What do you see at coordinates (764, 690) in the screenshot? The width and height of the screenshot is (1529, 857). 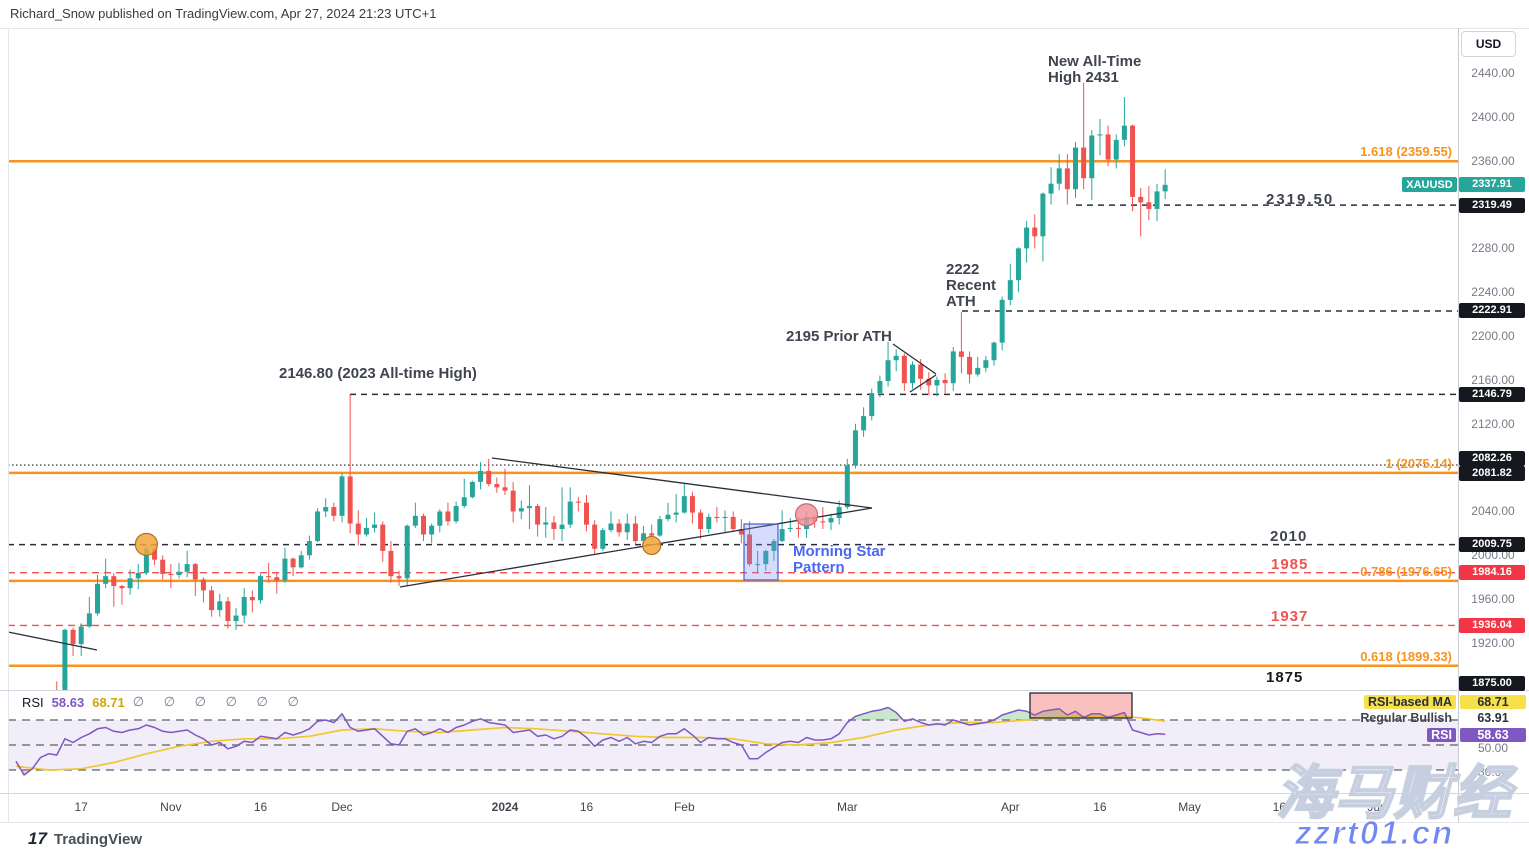 I see `rsi-panel-divider` at bounding box center [764, 690].